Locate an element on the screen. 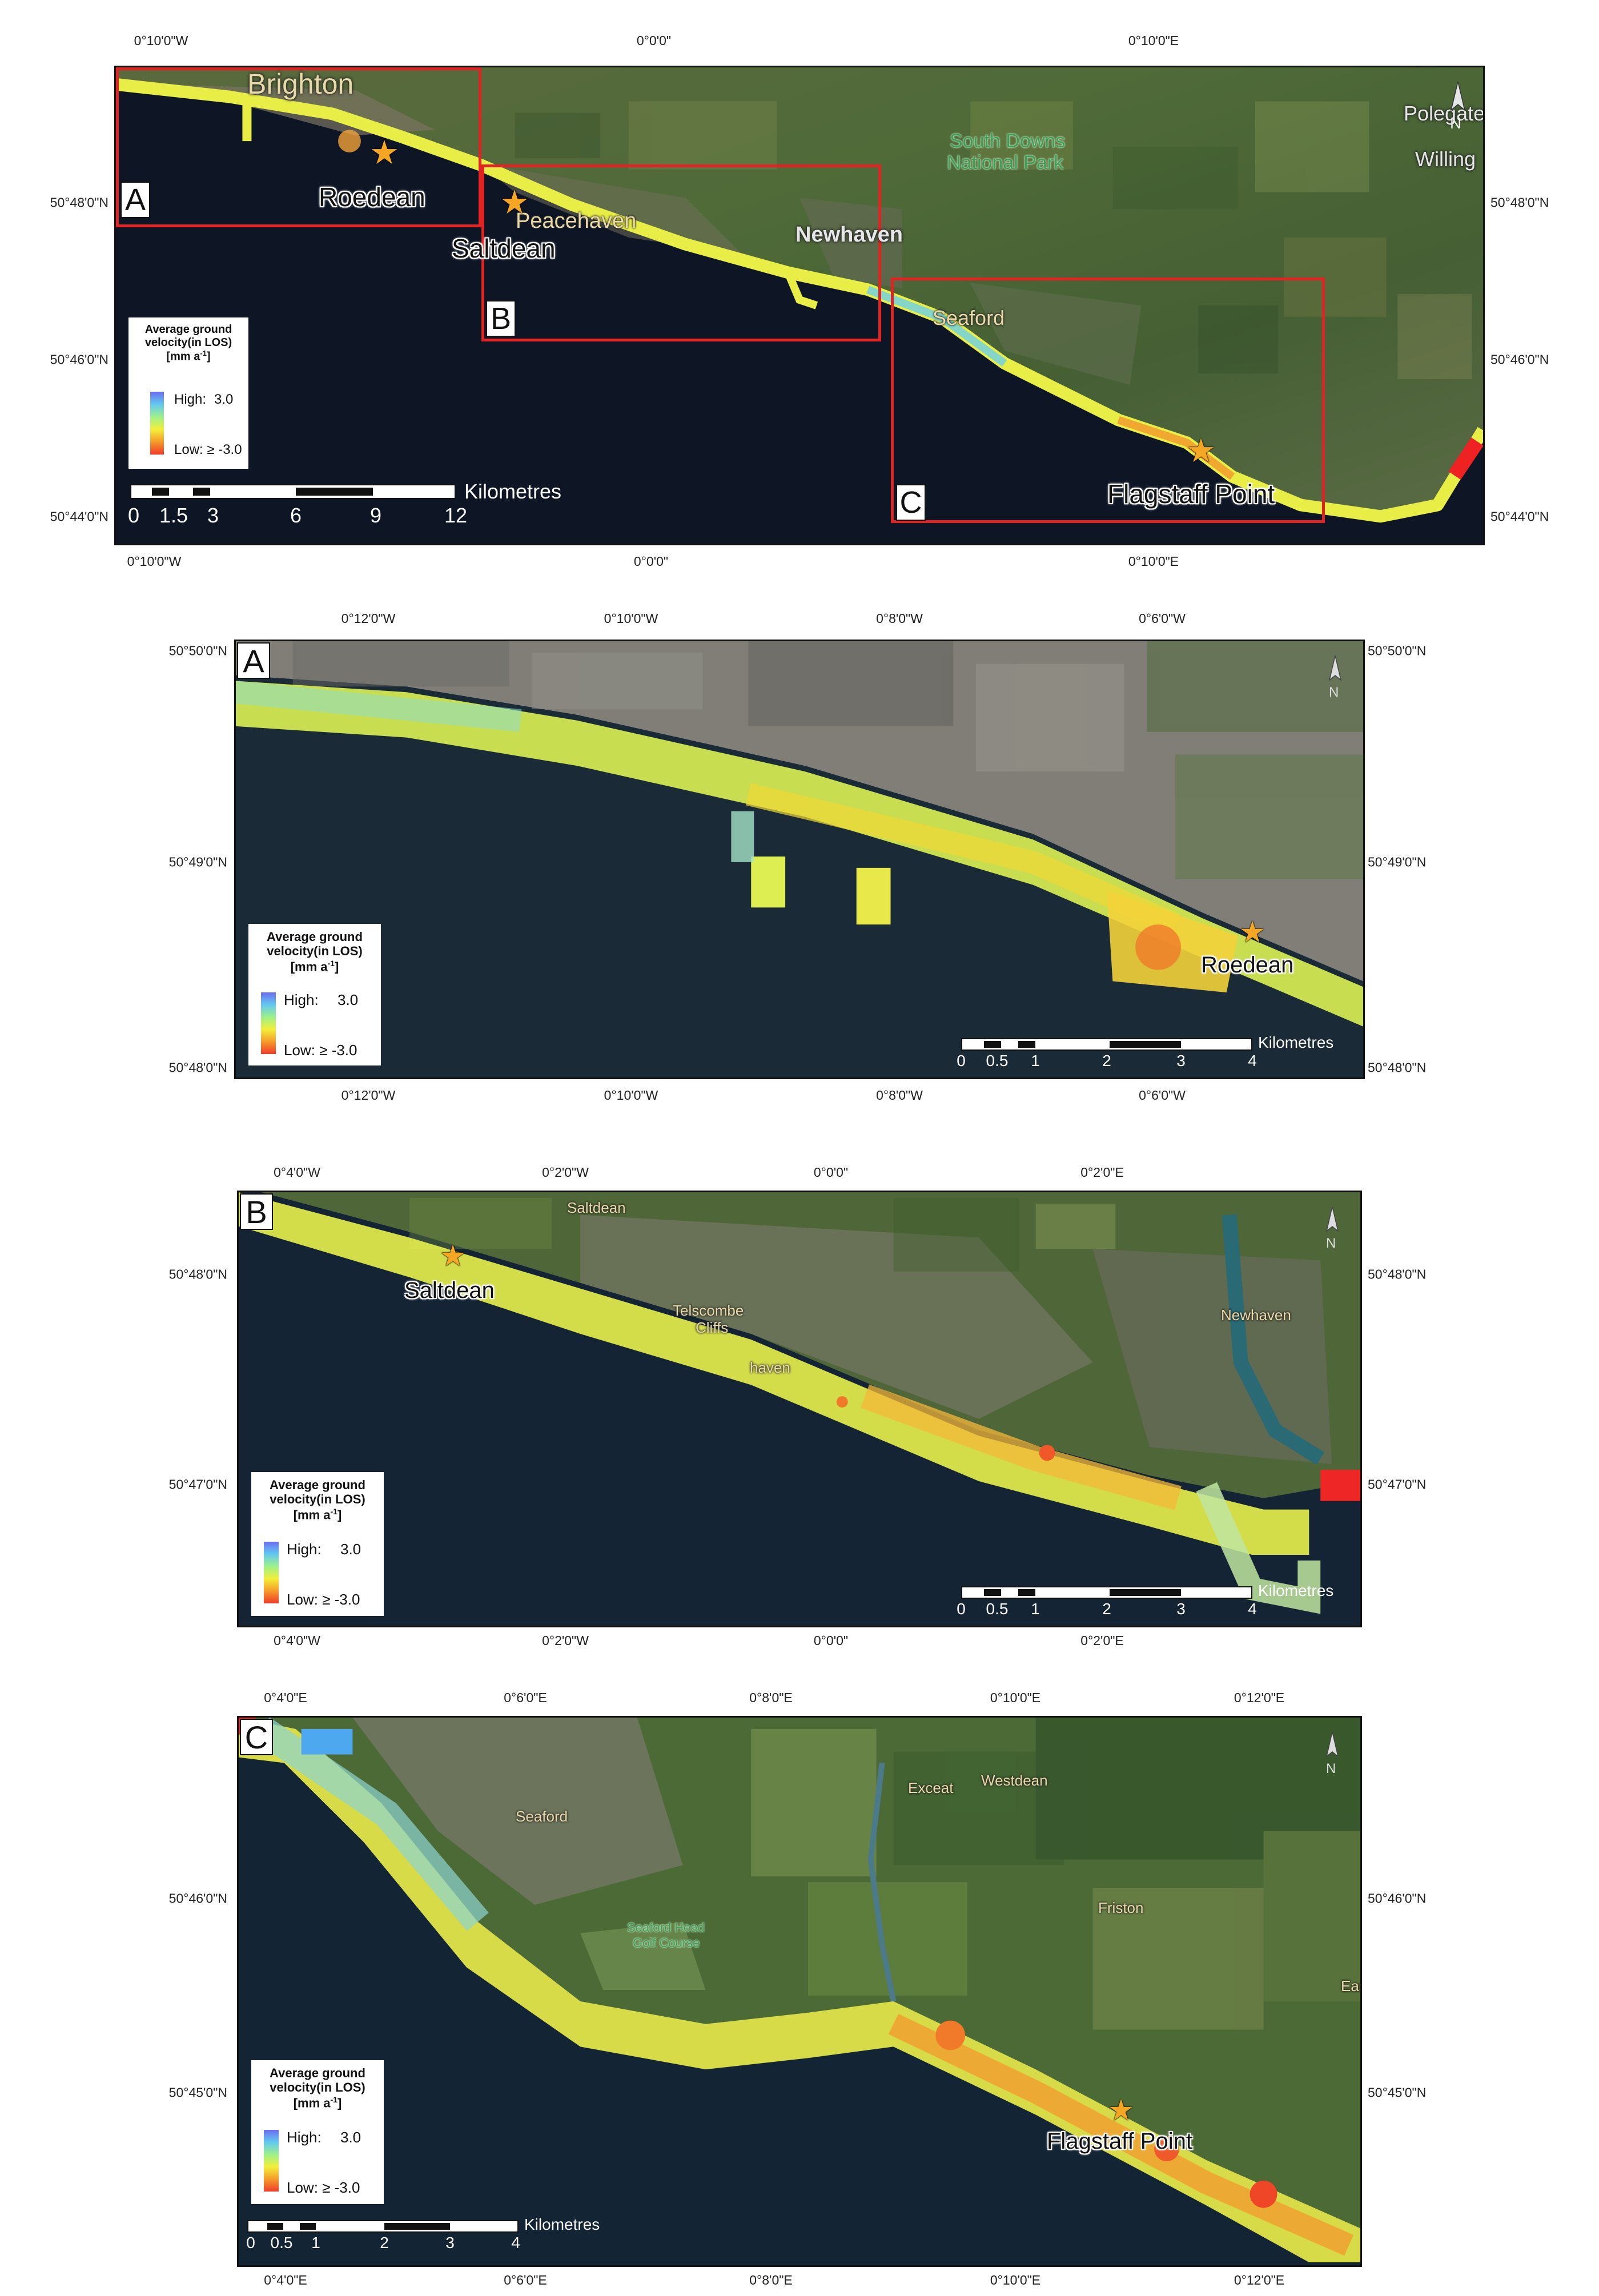 The image size is (1599, 2296). panel-b-north-label: N is located at coordinates (1331, 1243).